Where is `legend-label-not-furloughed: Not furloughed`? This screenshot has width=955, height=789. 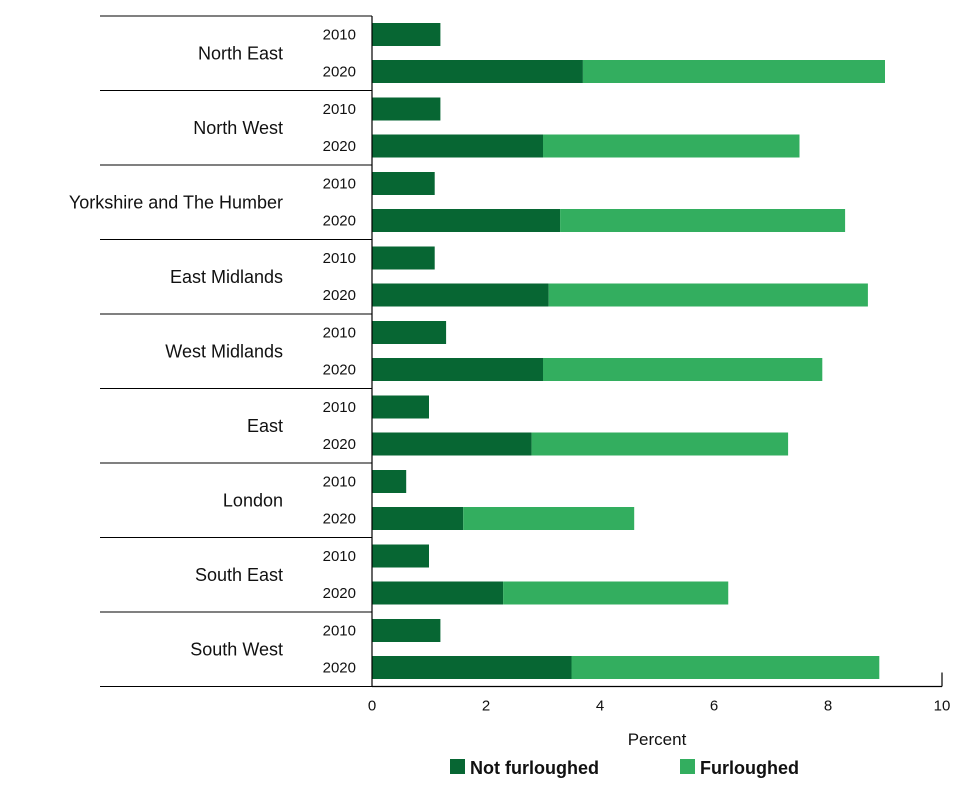 legend-label-not-furloughed: Not furloughed is located at coordinates (534, 768).